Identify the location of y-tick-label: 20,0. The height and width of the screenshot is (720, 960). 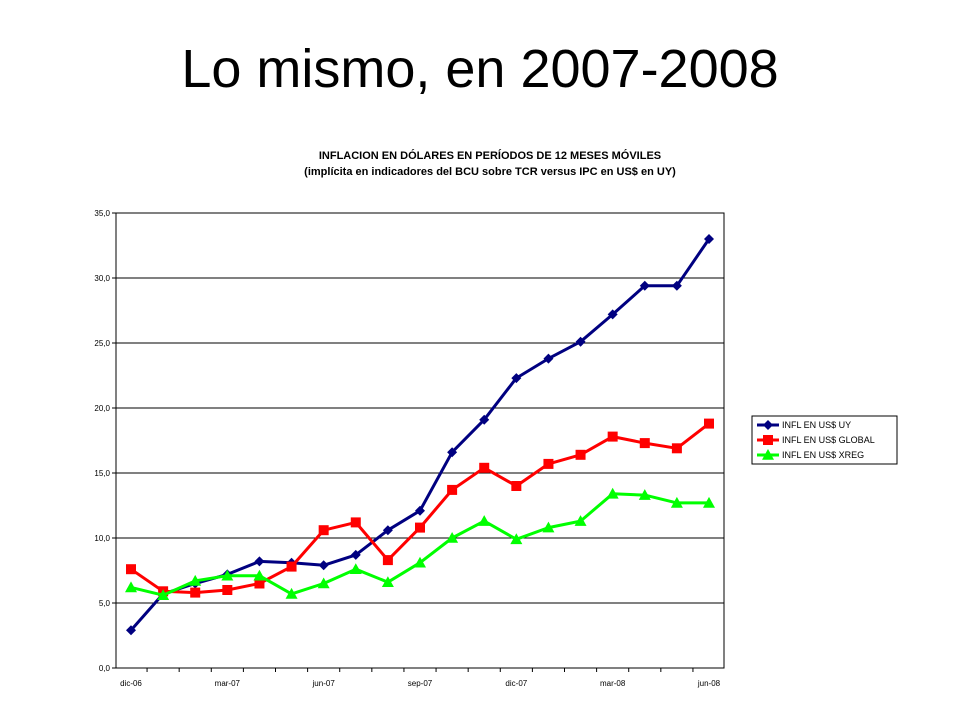
(102, 408).